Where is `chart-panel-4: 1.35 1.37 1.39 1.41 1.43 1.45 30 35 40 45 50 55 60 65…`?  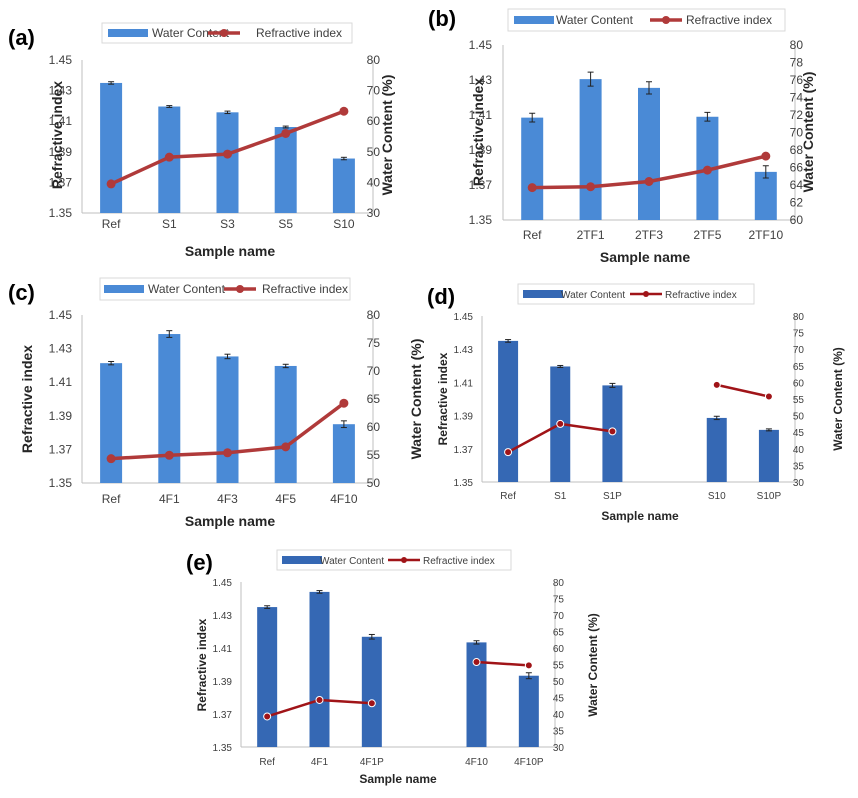 chart-panel-4: 1.35 1.37 1.39 1.41 1.43 1.45 30 35 40 45 50 55 60 65… is located at coordinates (393, 667).